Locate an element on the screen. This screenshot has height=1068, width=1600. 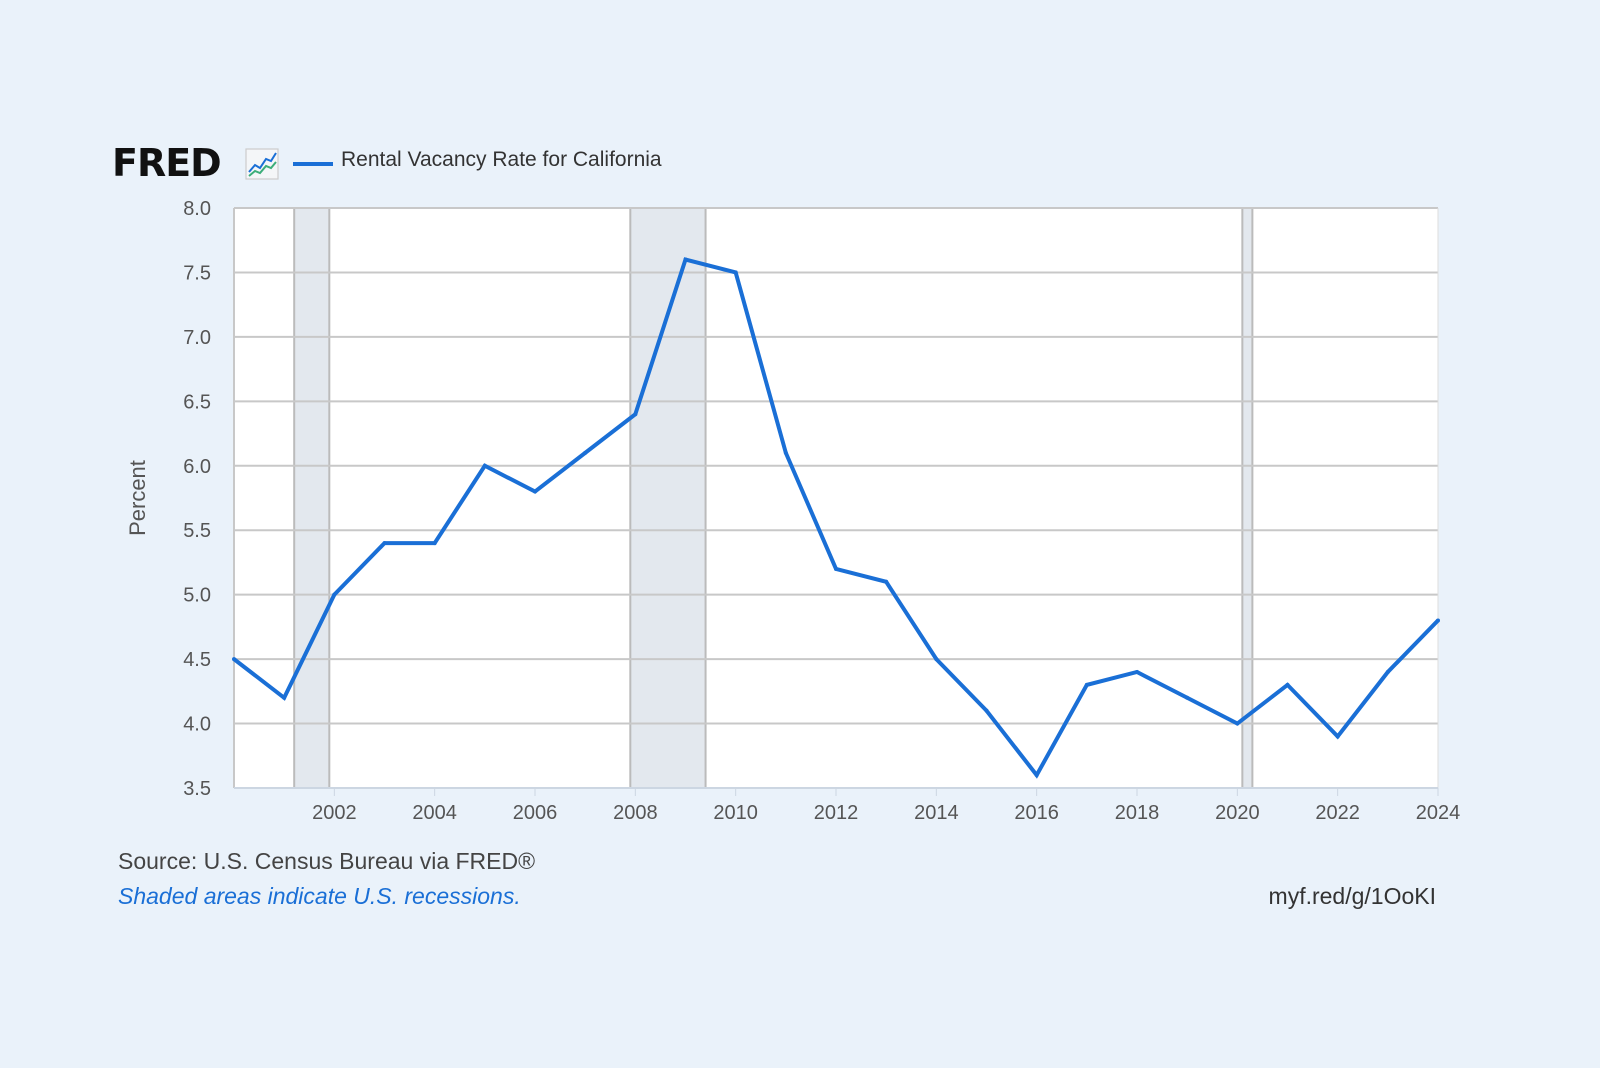
x-tick-label: 2010 is located at coordinates (735, 813).